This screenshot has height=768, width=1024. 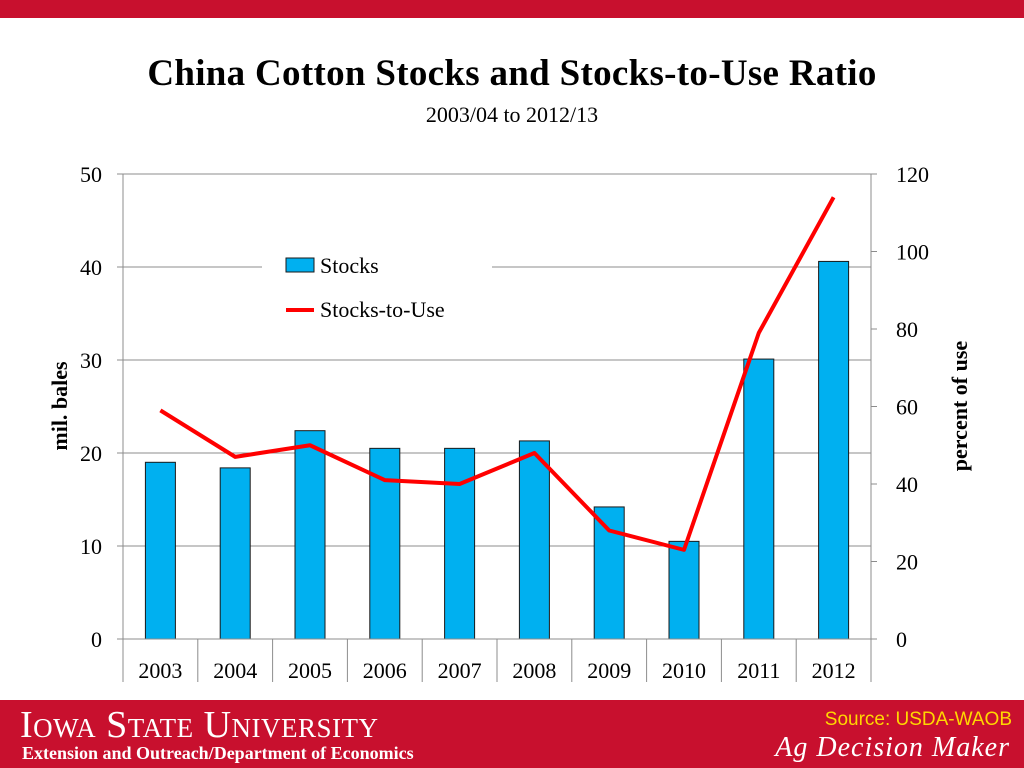 I want to click on right-tick-label: 60, so click(x=907, y=407).